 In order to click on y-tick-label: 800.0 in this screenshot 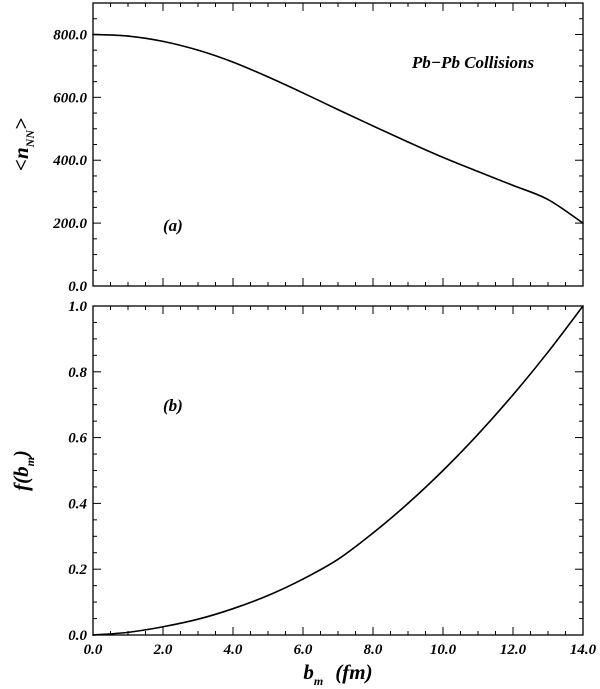, I will do `click(70, 35)`.